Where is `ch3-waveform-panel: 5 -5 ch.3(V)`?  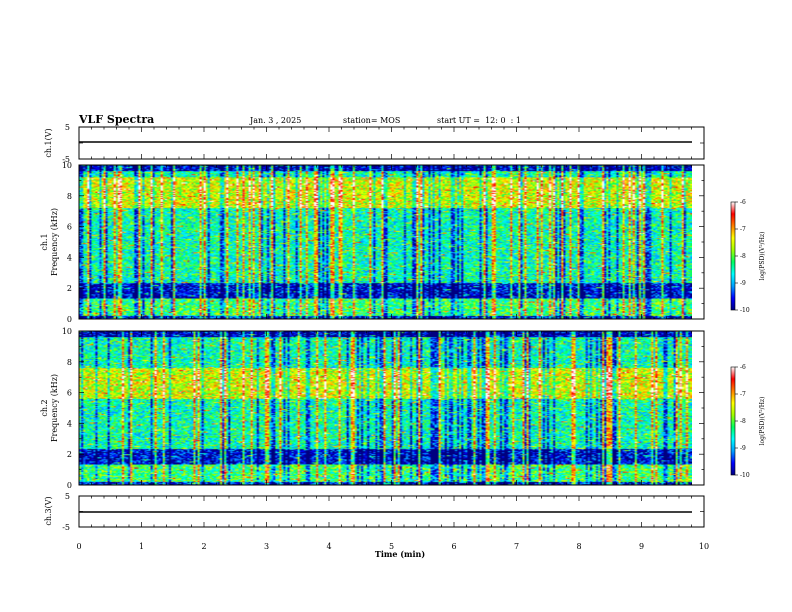 ch3-waveform-panel: 5 -5 ch.3(V) is located at coordinates (374, 512).